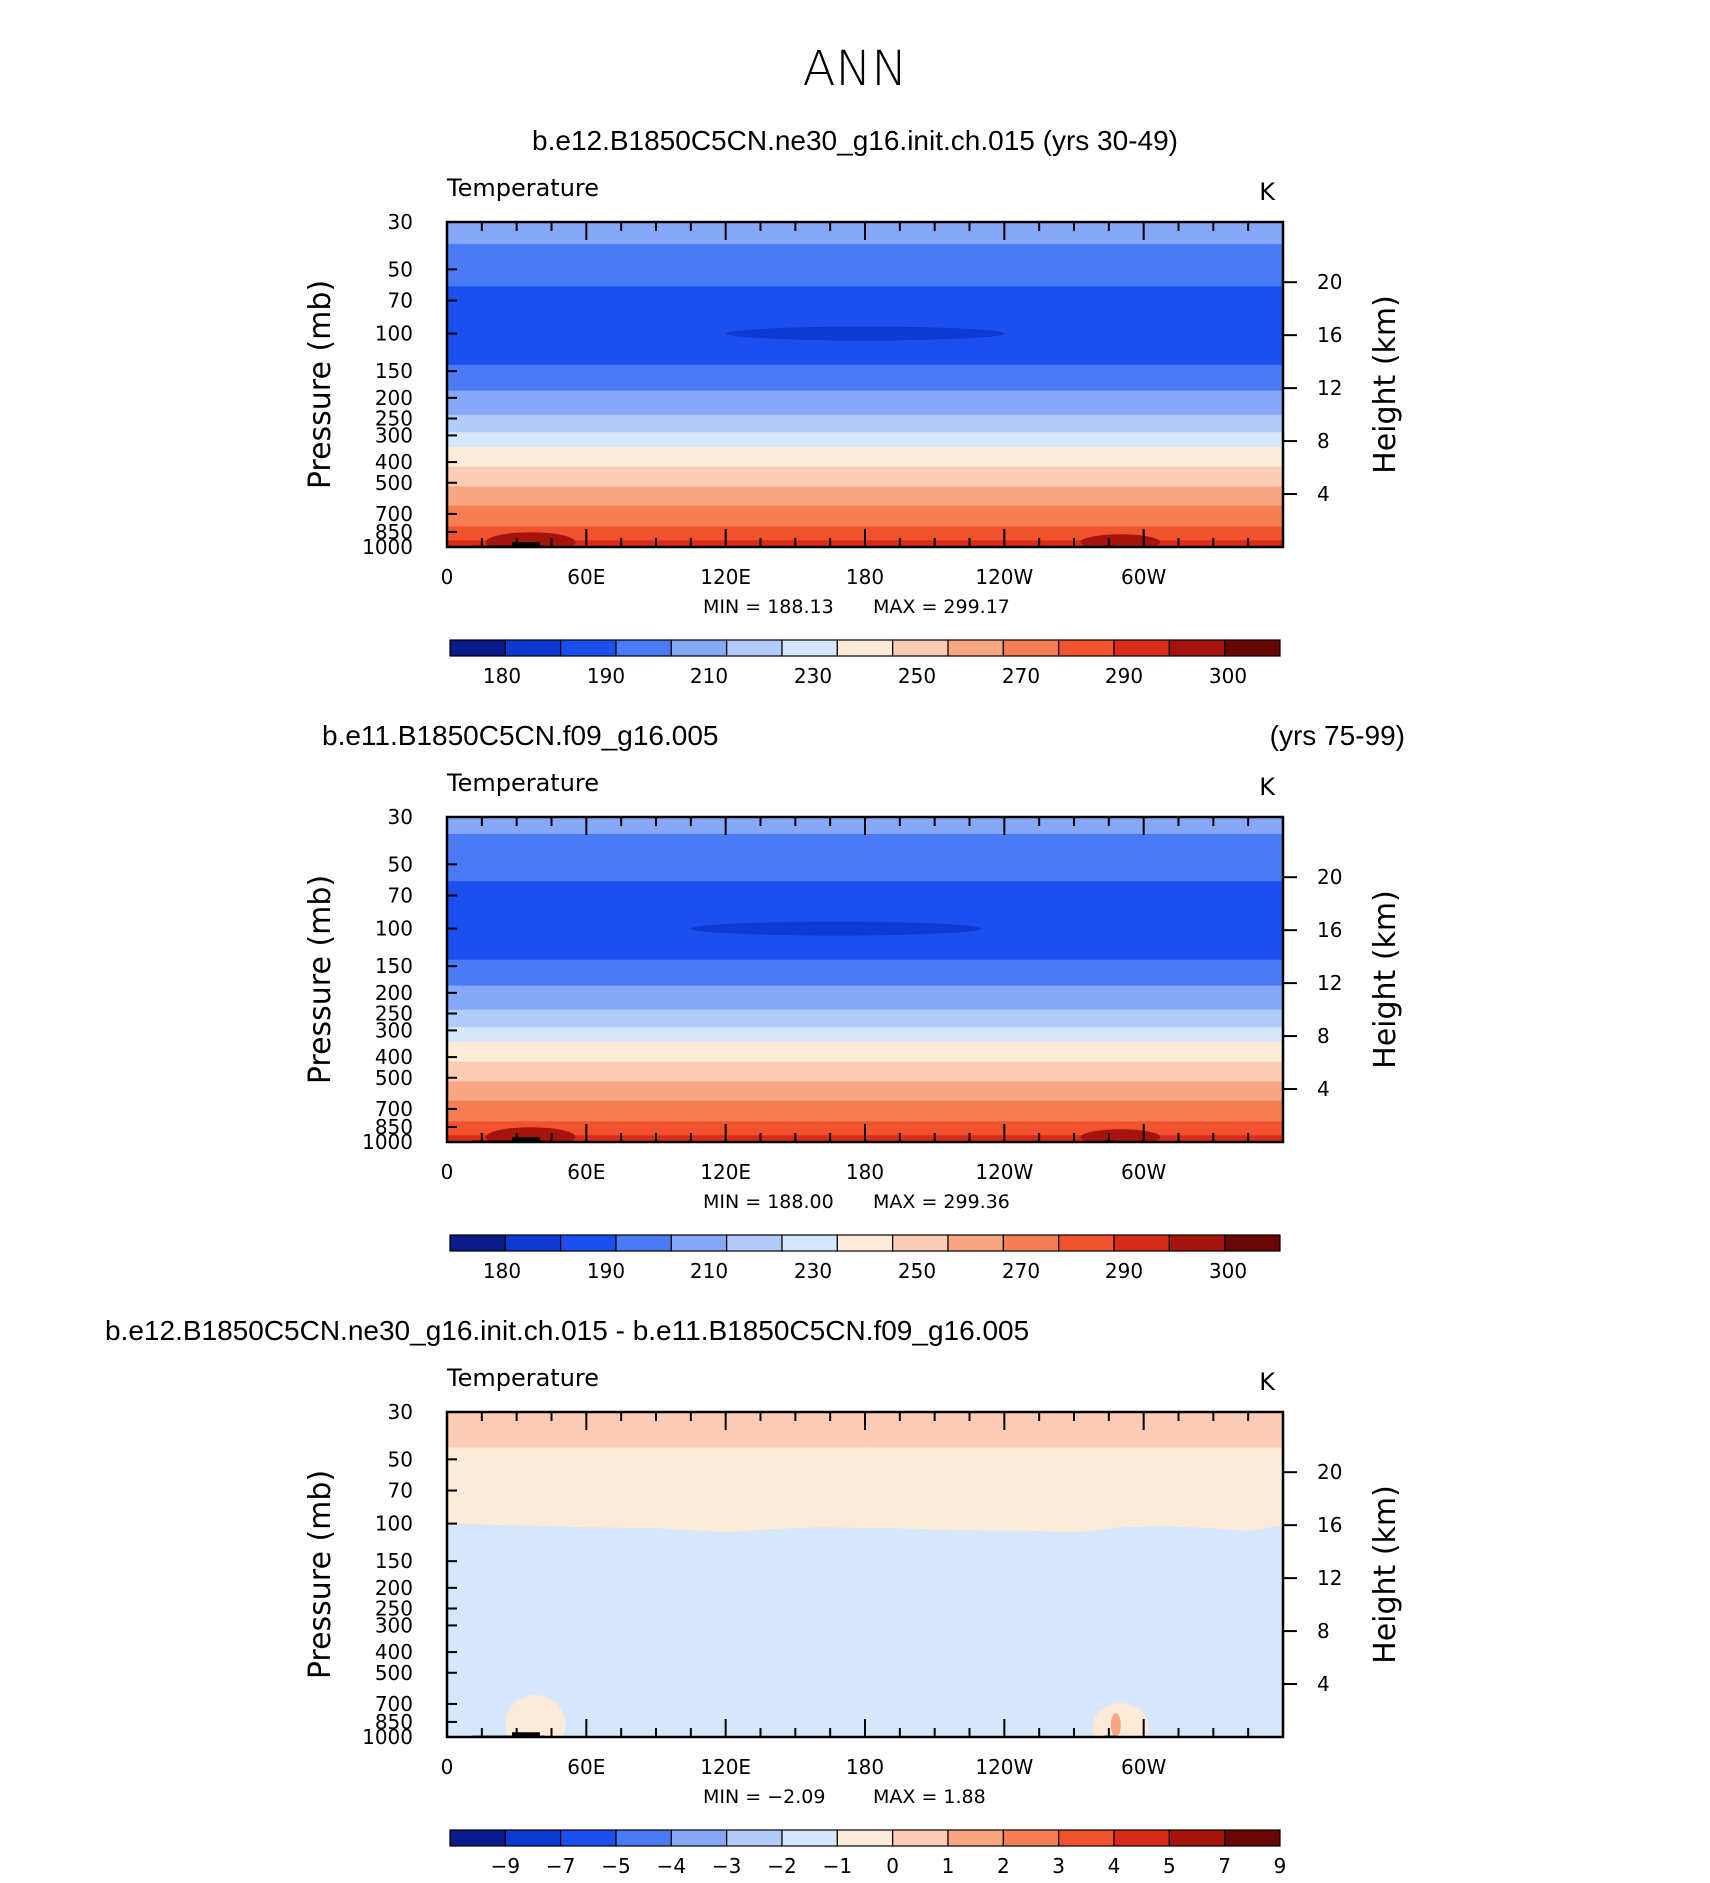 This screenshot has width=1710, height=1883. What do you see at coordinates (1169, 1866) in the screenshot?
I see `colorbar-label: 5` at bounding box center [1169, 1866].